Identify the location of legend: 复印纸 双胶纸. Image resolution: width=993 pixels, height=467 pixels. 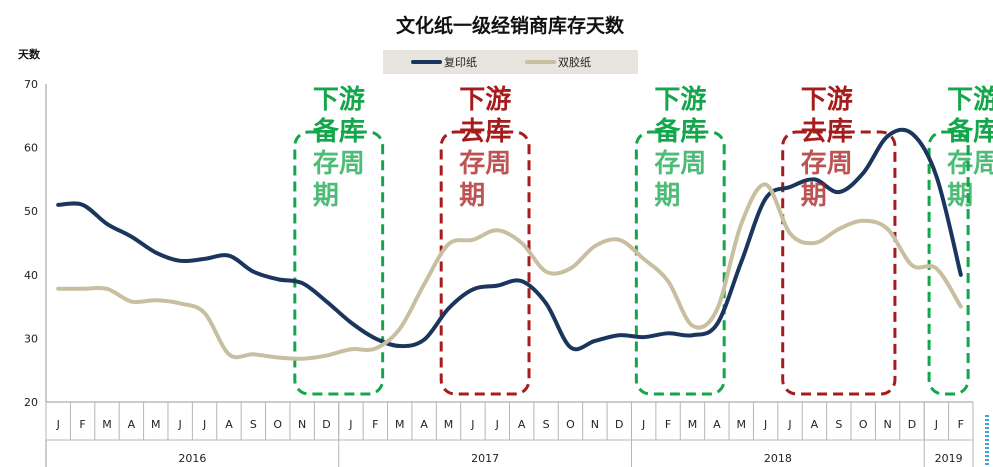
(510, 62).